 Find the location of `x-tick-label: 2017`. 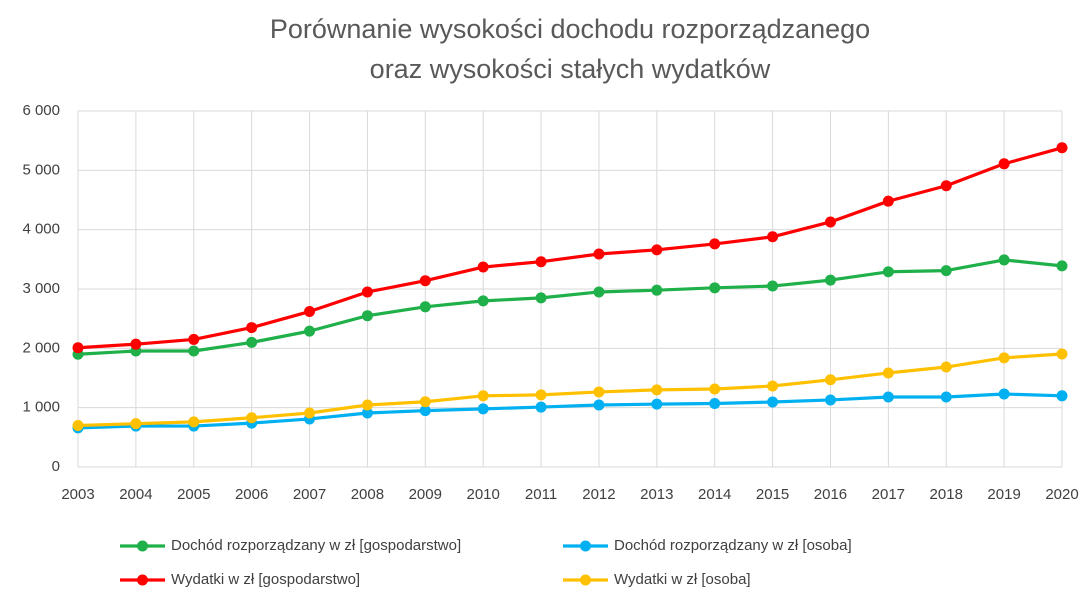

x-tick-label: 2017 is located at coordinates (888, 494).